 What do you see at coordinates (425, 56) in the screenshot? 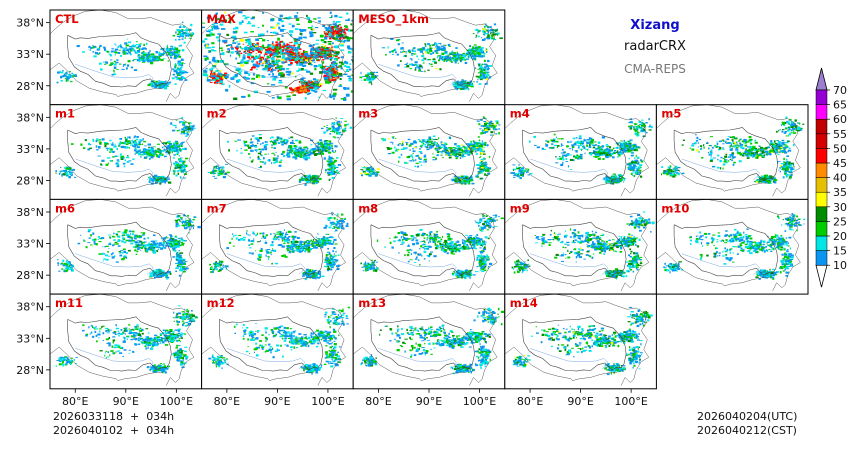
I see `boundary-line` at bounding box center [425, 56].